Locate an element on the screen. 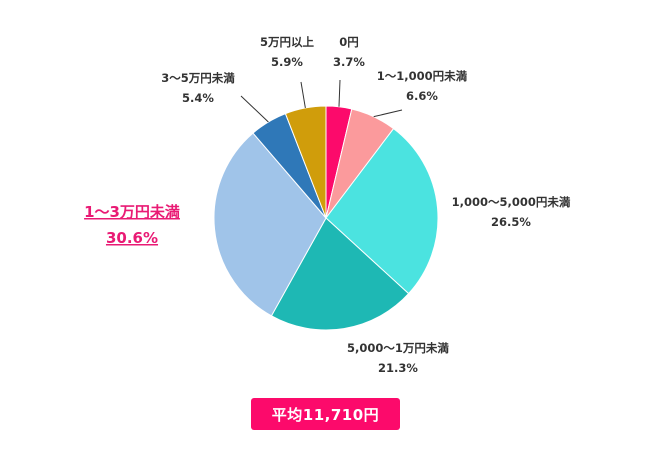  slice-value-label: 6.6% is located at coordinates (422, 96).